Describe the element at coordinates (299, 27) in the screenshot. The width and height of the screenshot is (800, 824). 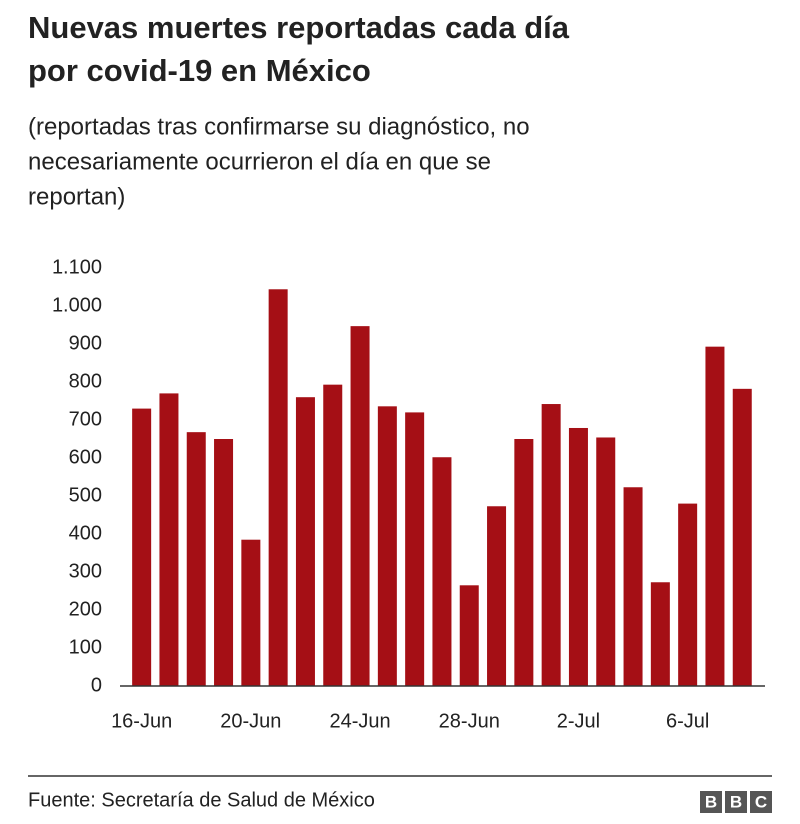
I see `chart-title: Nuevas muertes reportadas cada día` at that location.